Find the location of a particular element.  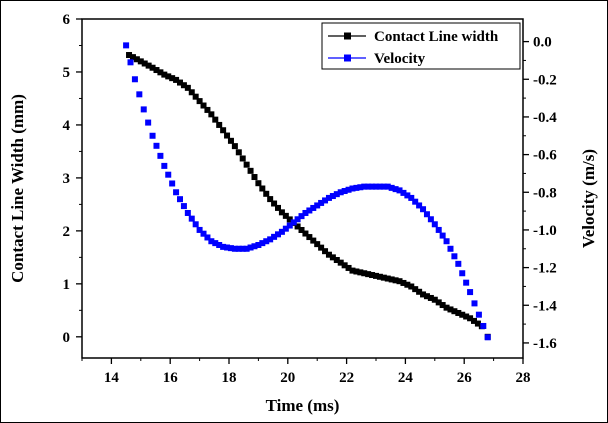

legend-label-width: Contact Line width is located at coordinates (436, 37).